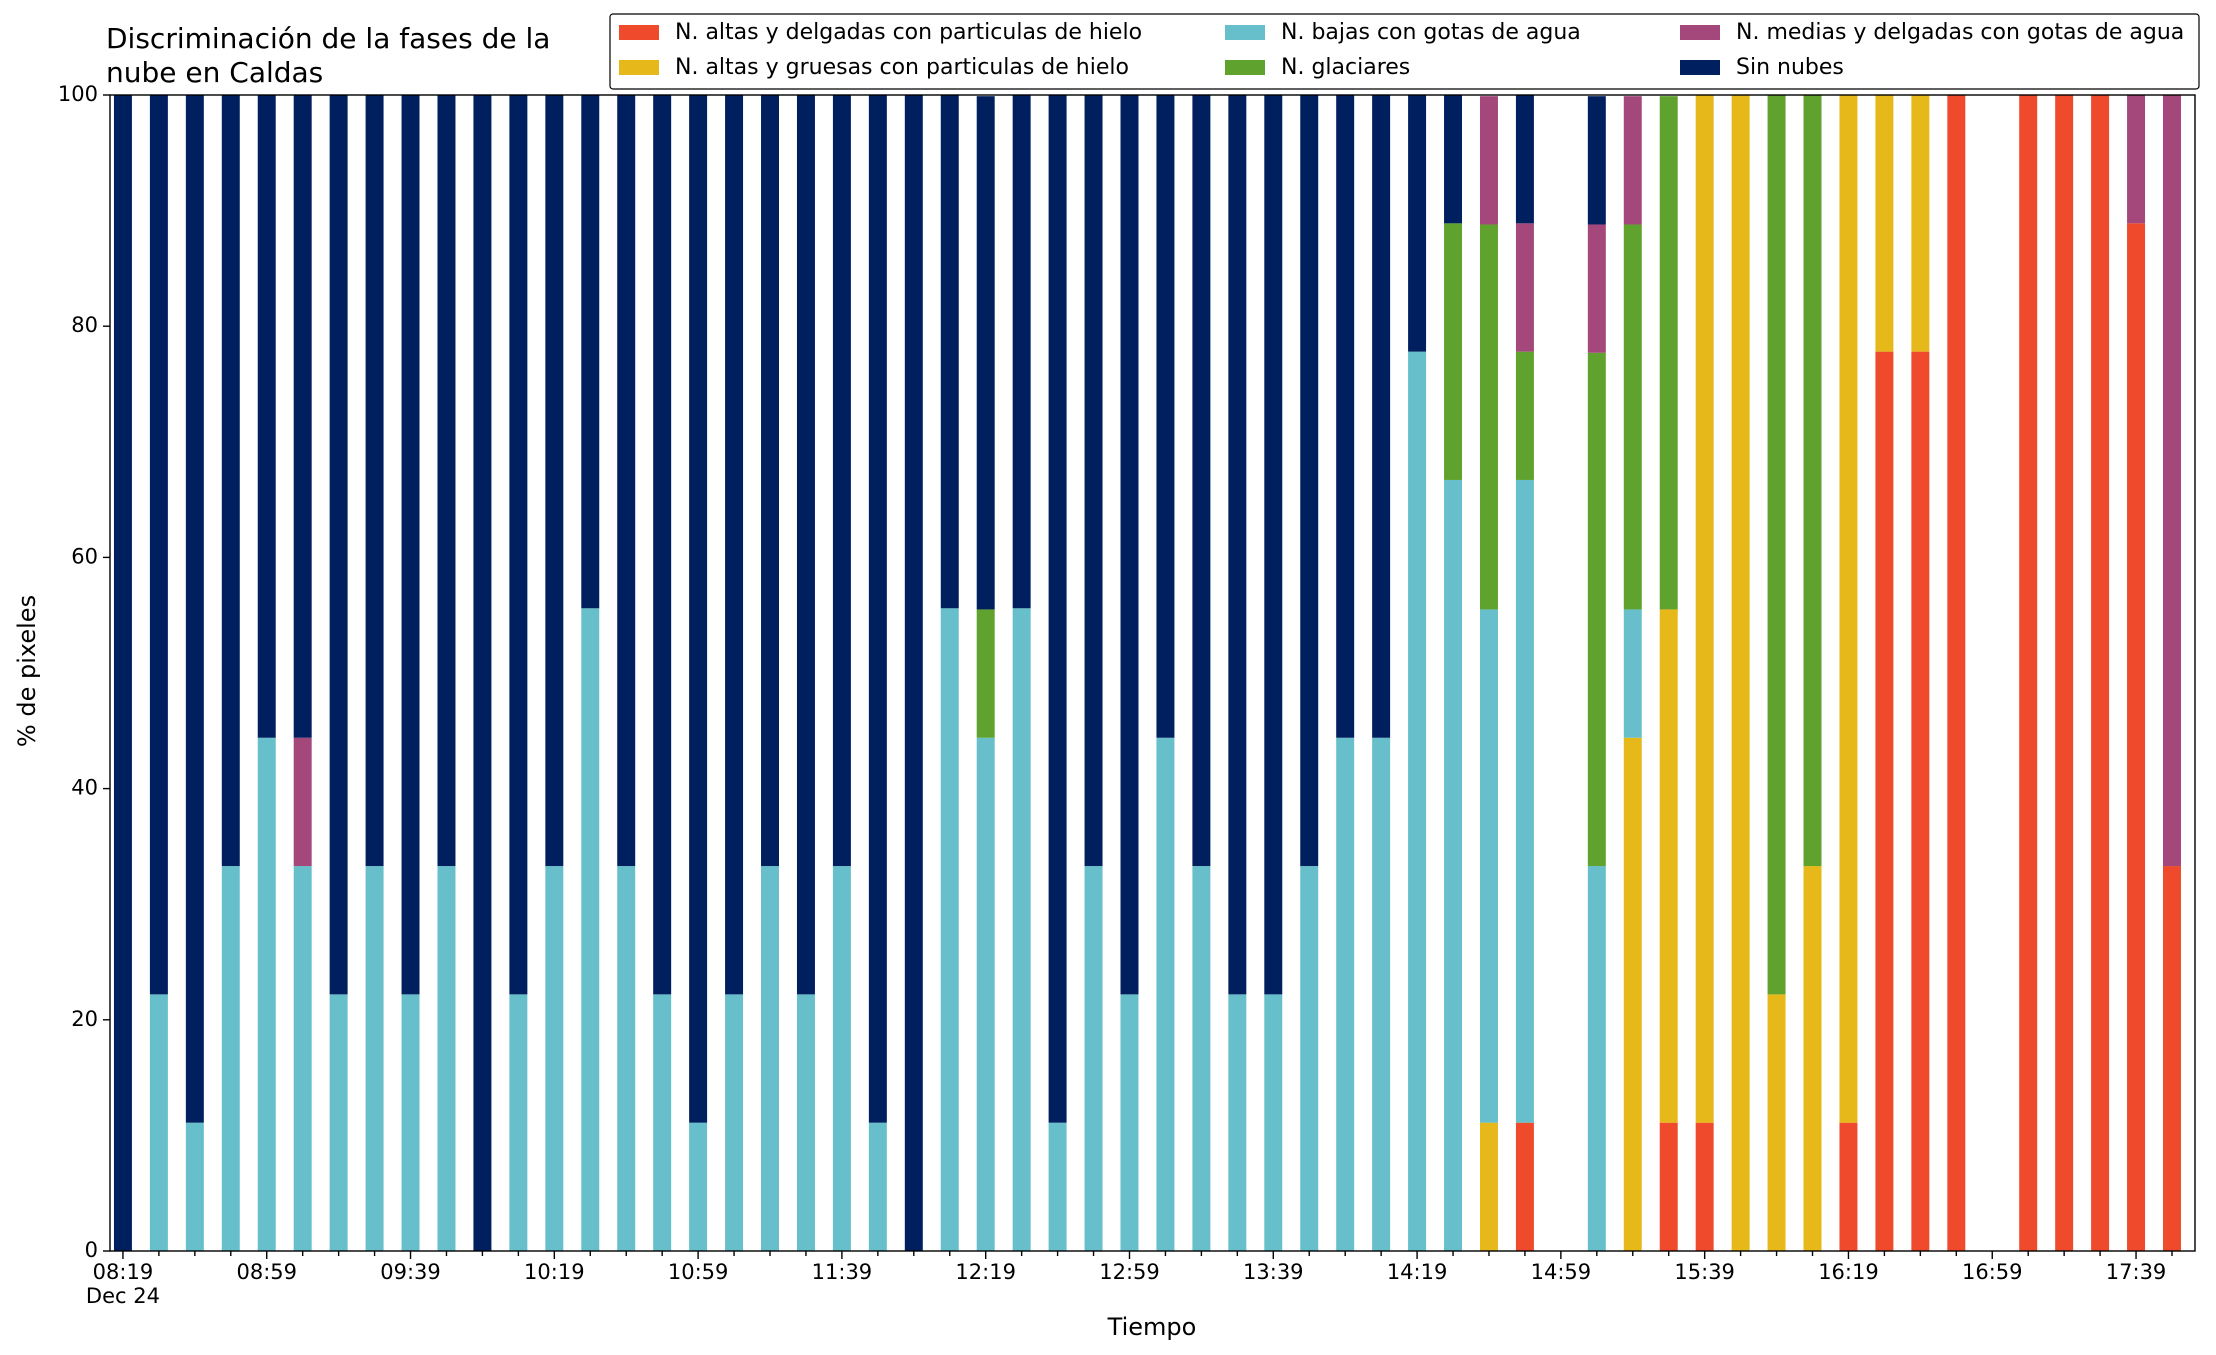 This screenshot has width=2216, height=1355. Describe the element at coordinates (84, 556) in the screenshot. I see `y-tick-label: 60` at that location.